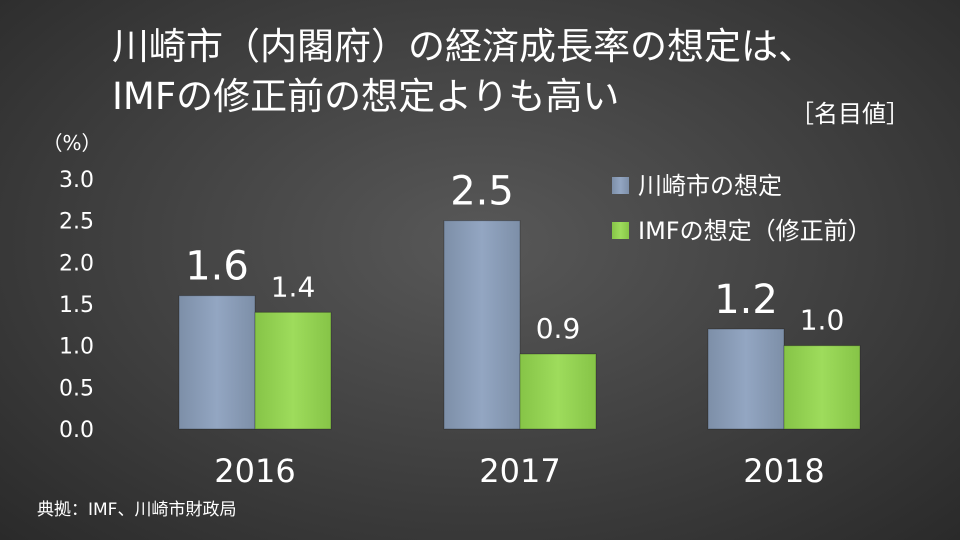 The image size is (960, 540). I want to click on data-label: 1.6, so click(217, 267).